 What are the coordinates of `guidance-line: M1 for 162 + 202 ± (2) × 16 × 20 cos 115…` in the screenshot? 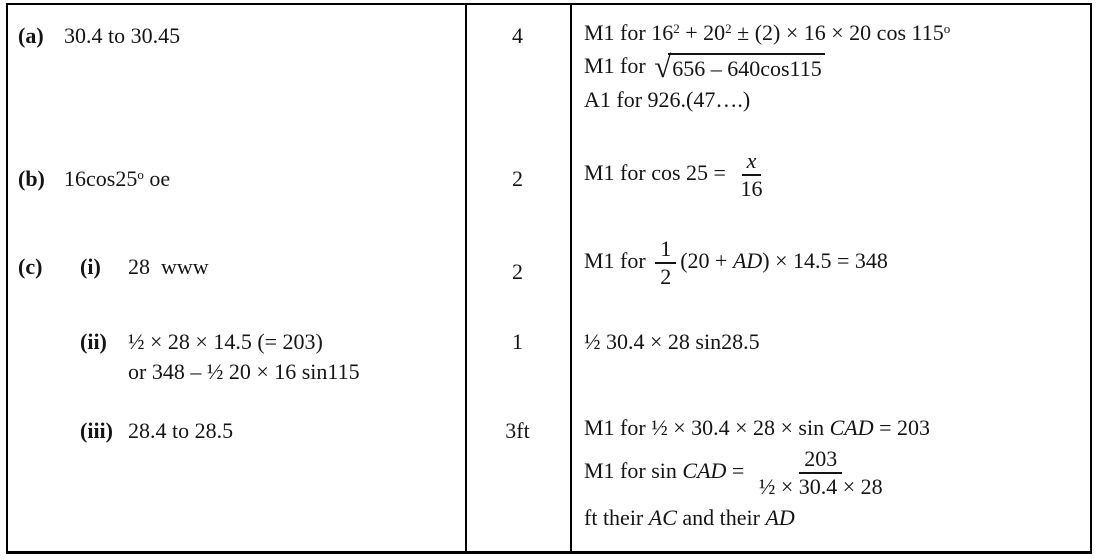 It's located at (767, 32).